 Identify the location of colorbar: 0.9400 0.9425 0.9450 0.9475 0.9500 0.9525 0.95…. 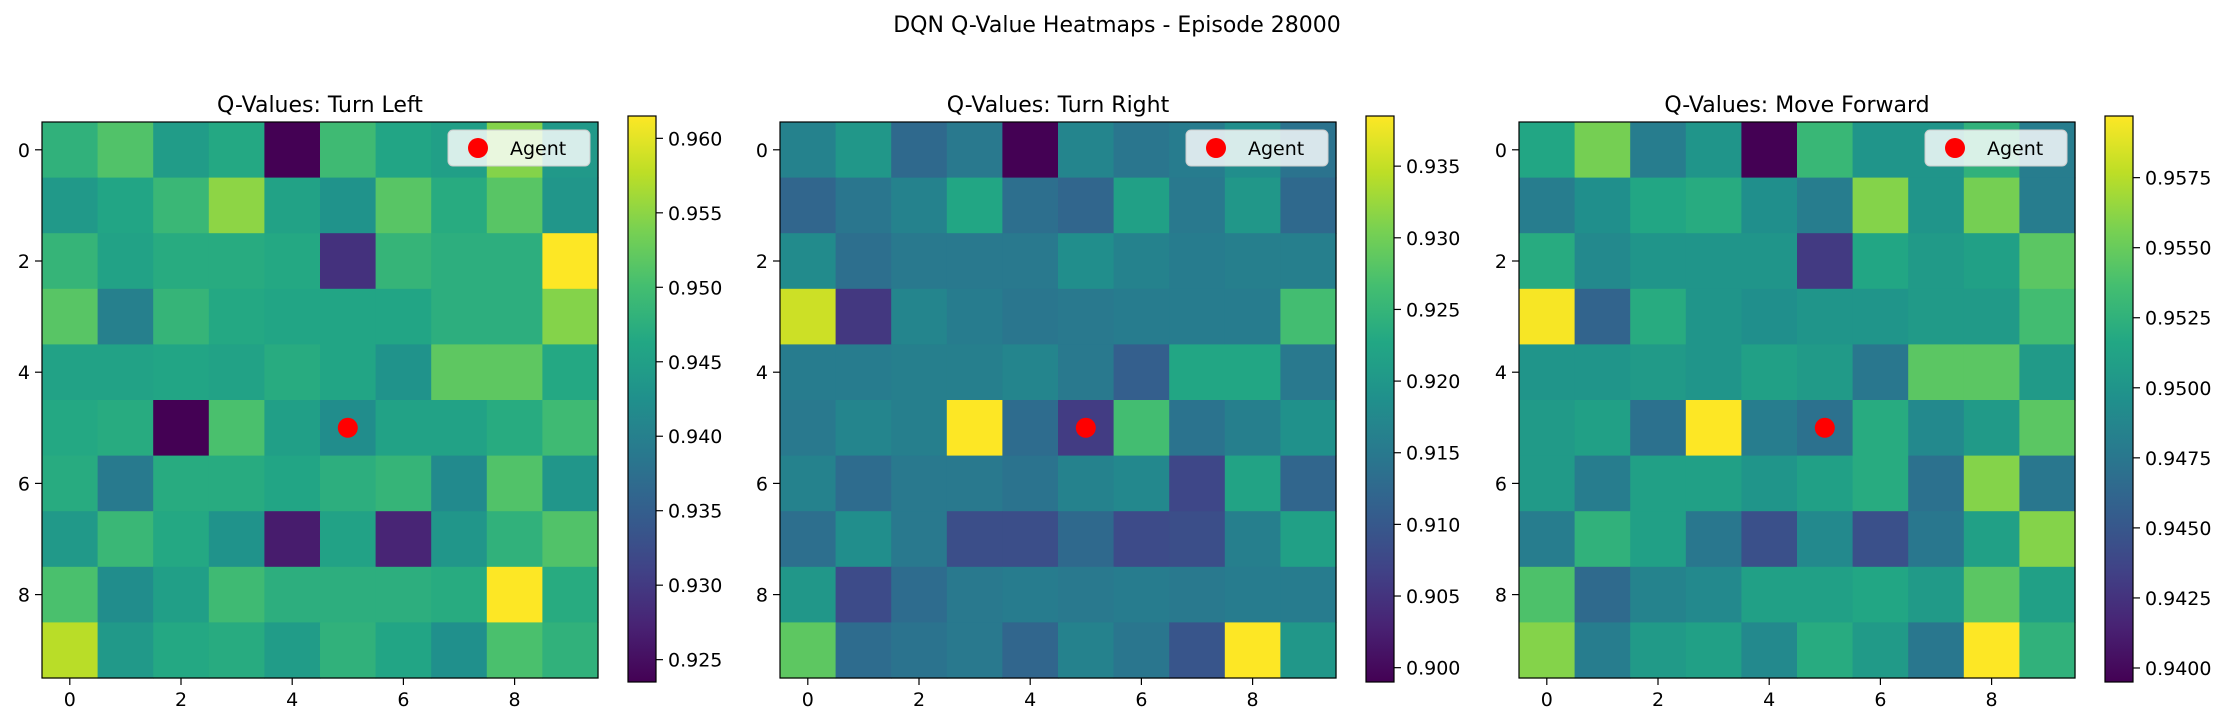
(2157, 399).